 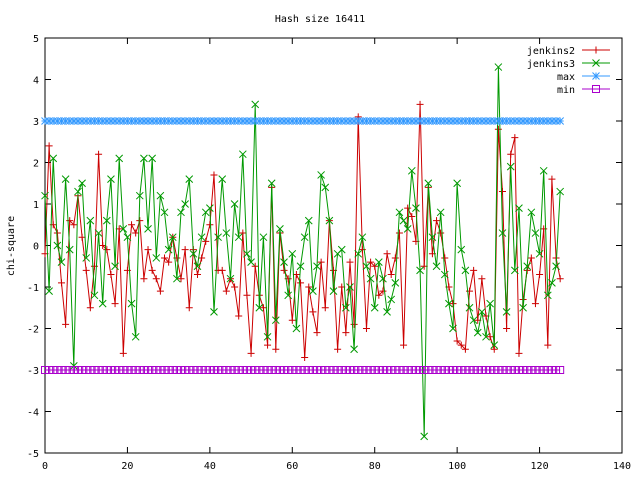 I want to click on legend-marker-min, so click(x=596, y=89).